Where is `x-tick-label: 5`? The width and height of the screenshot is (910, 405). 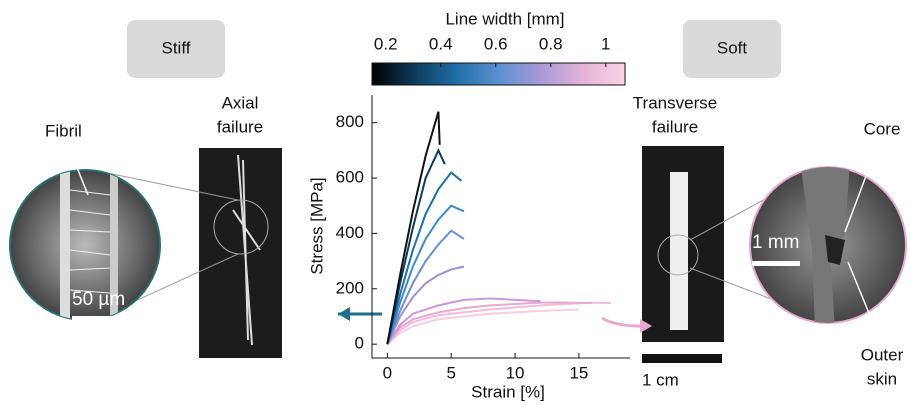
x-tick-label: 5 is located at coordinates (450, 372).